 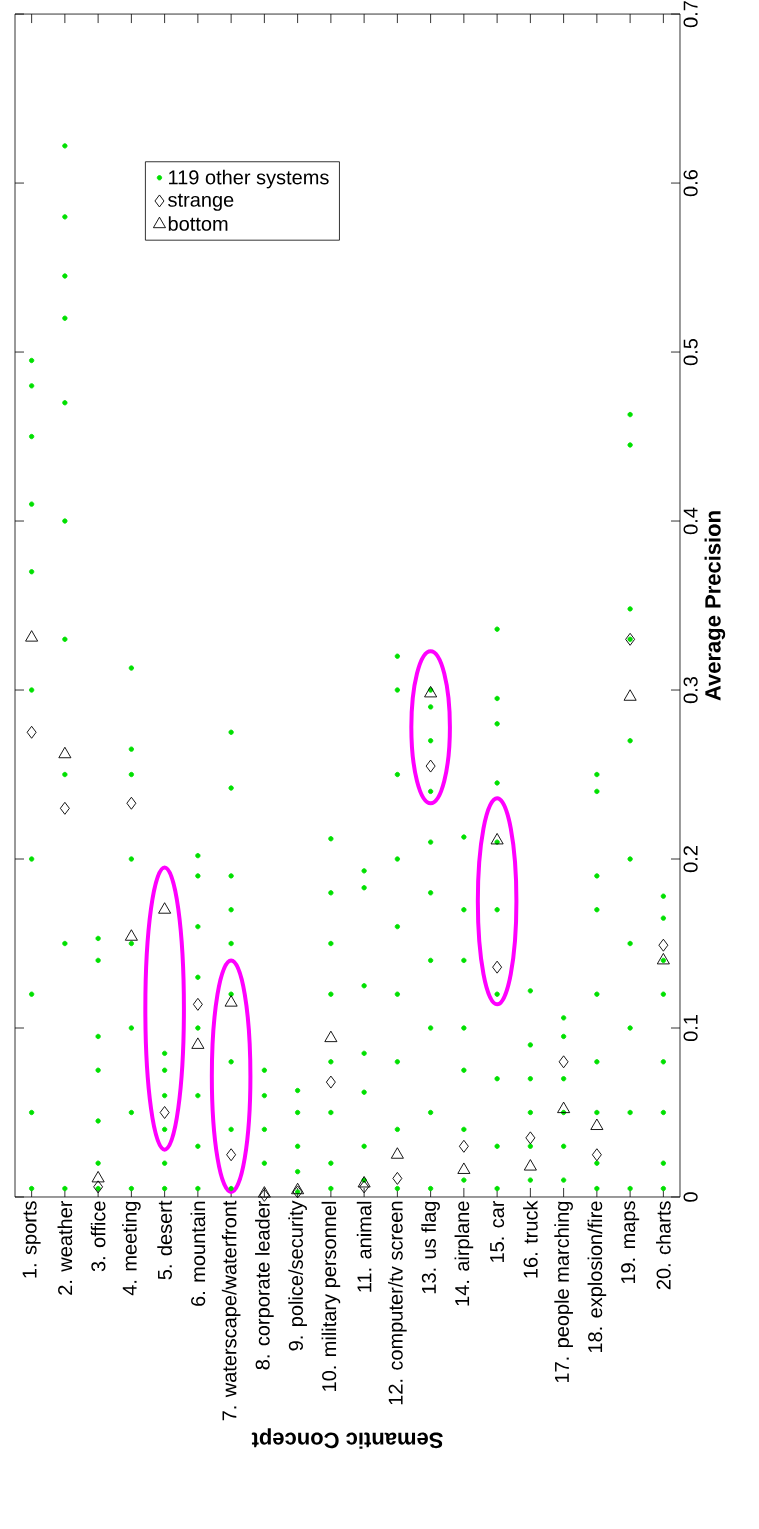 What do you see at coordinates (690, 352) in the screenshot?
I see `y-tick-label: 0.5` at bounding box center [690, 352].